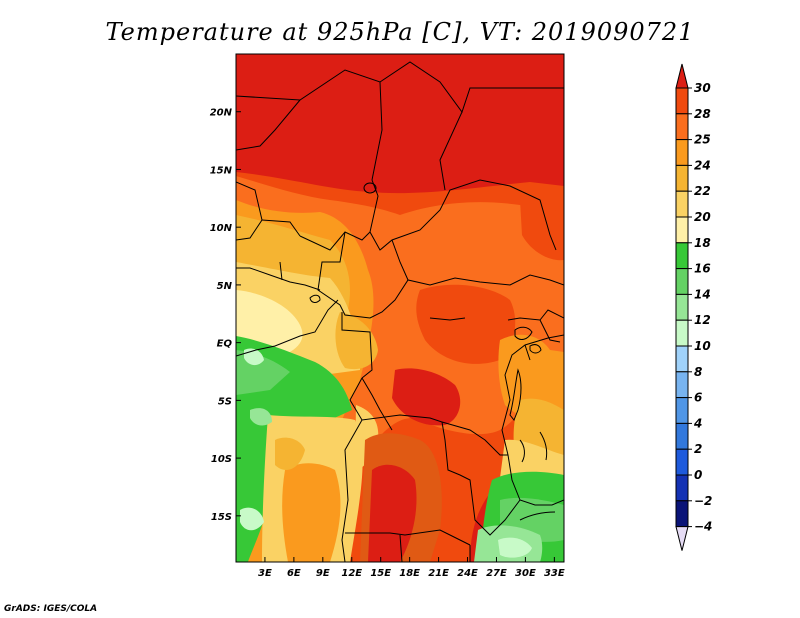 The image size is (800, 618). I want to click on colorbar-label: 30, so click(702, 88).